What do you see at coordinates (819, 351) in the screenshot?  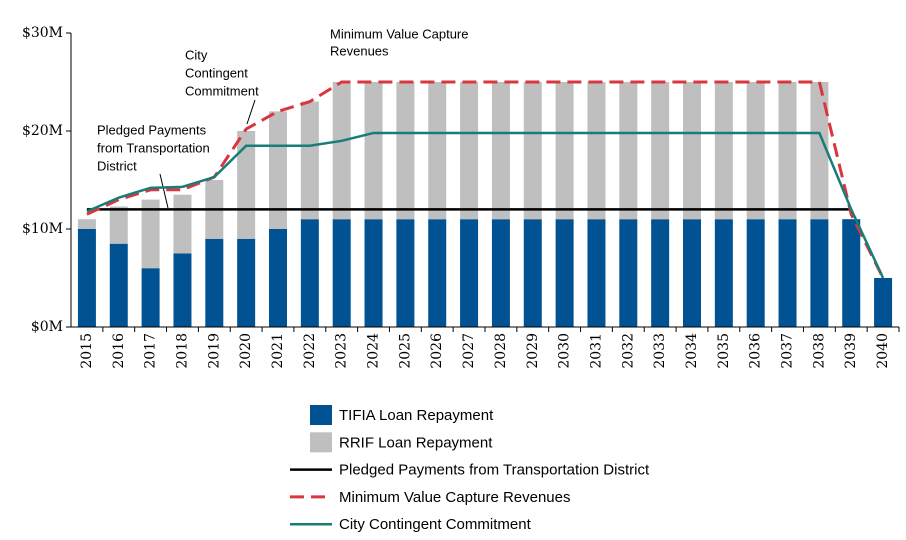 I see `x-tick-label: 2038` at bounding box center [819, 351].